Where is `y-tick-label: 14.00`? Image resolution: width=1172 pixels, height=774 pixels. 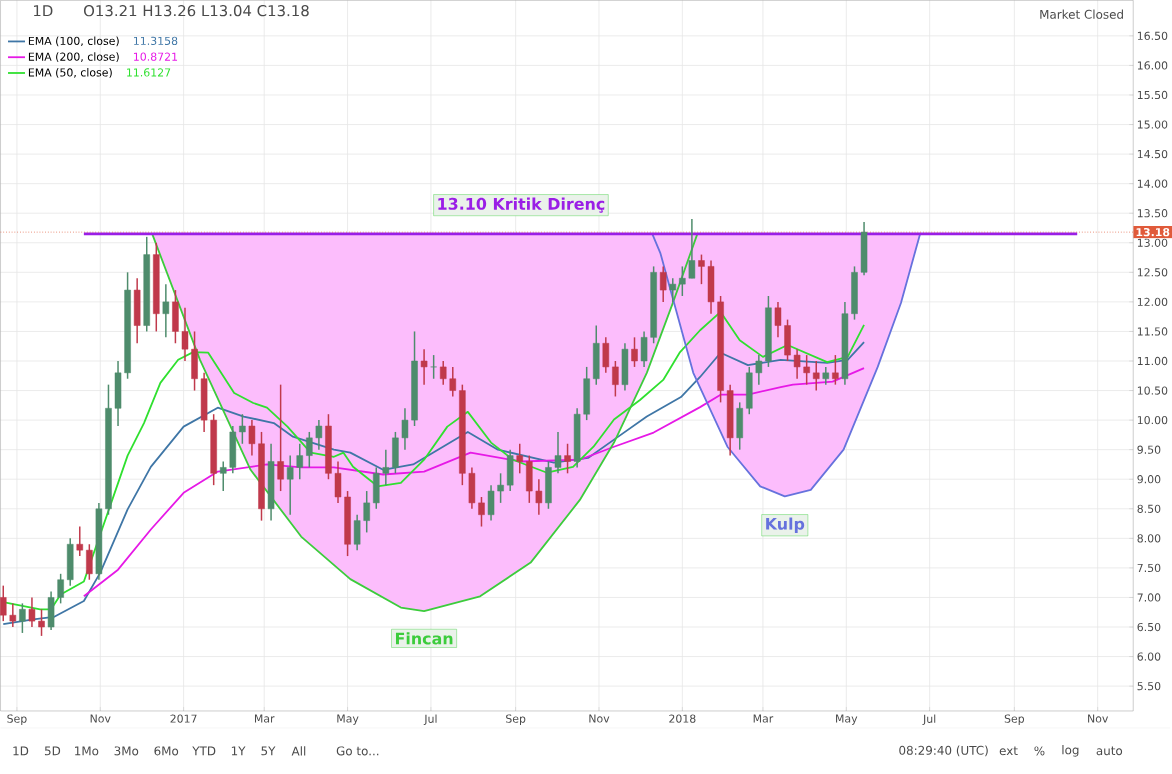
y-tick-label: 14.00 is located at coordinates (1152, 183).